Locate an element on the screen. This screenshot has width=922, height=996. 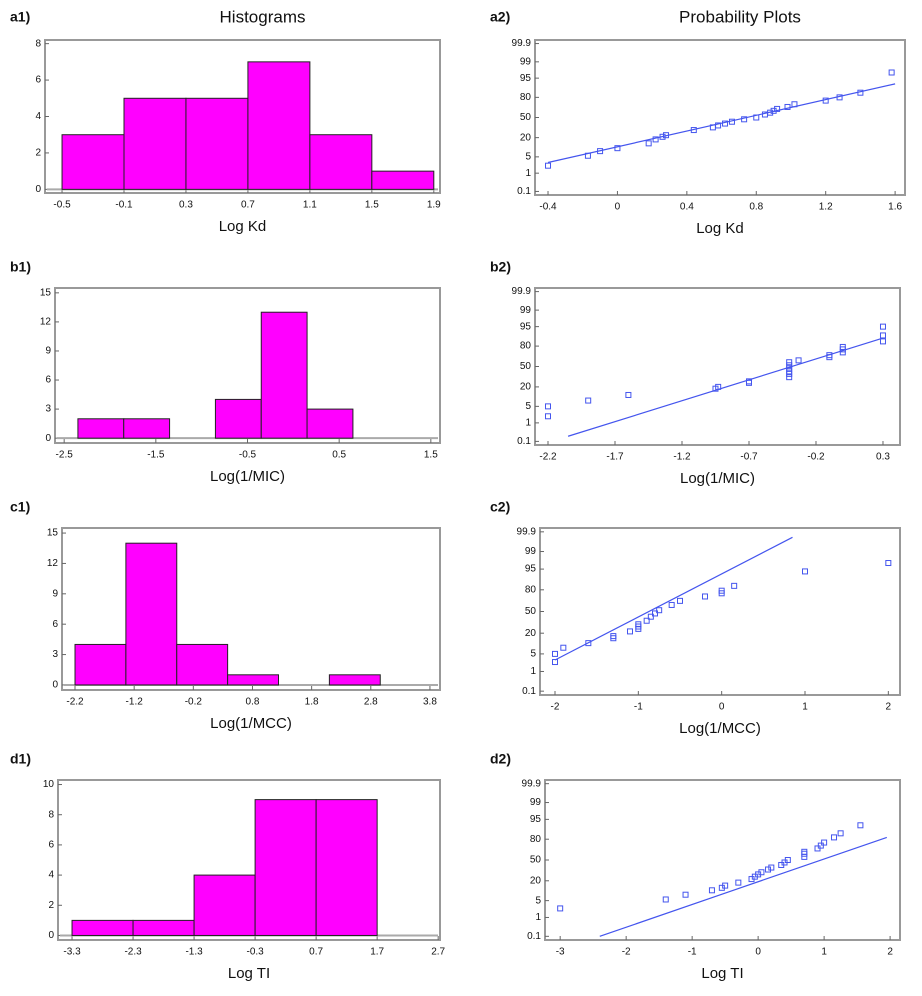
y-tick-label: 6 is located at coordinates (38, 80).